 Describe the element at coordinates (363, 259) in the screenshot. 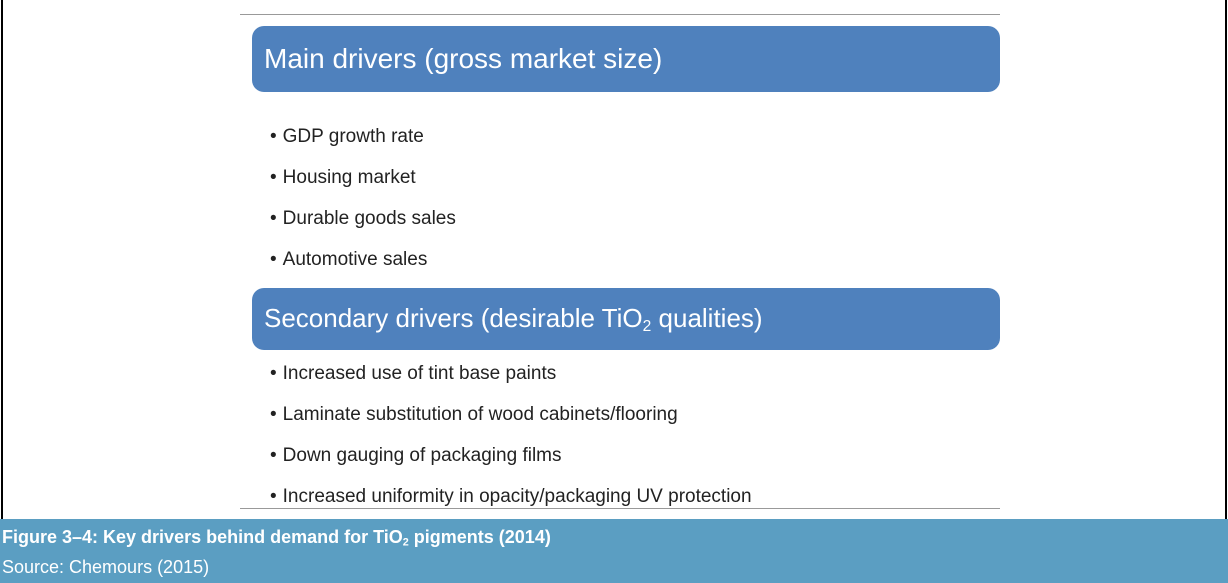

I see `bullet-item: Automotive sales` at that location.